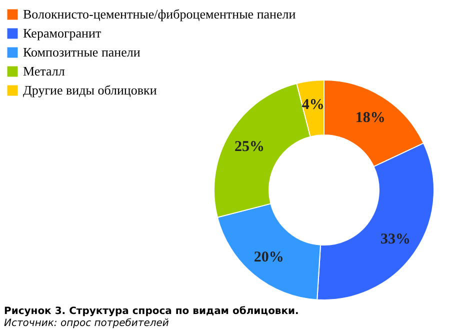 The height and width of the screenshot is (330, 450). What do you see at coordinates (313, 105) in the screenshot?
I see `data-label: 4%` at bounding box center [313, 105].